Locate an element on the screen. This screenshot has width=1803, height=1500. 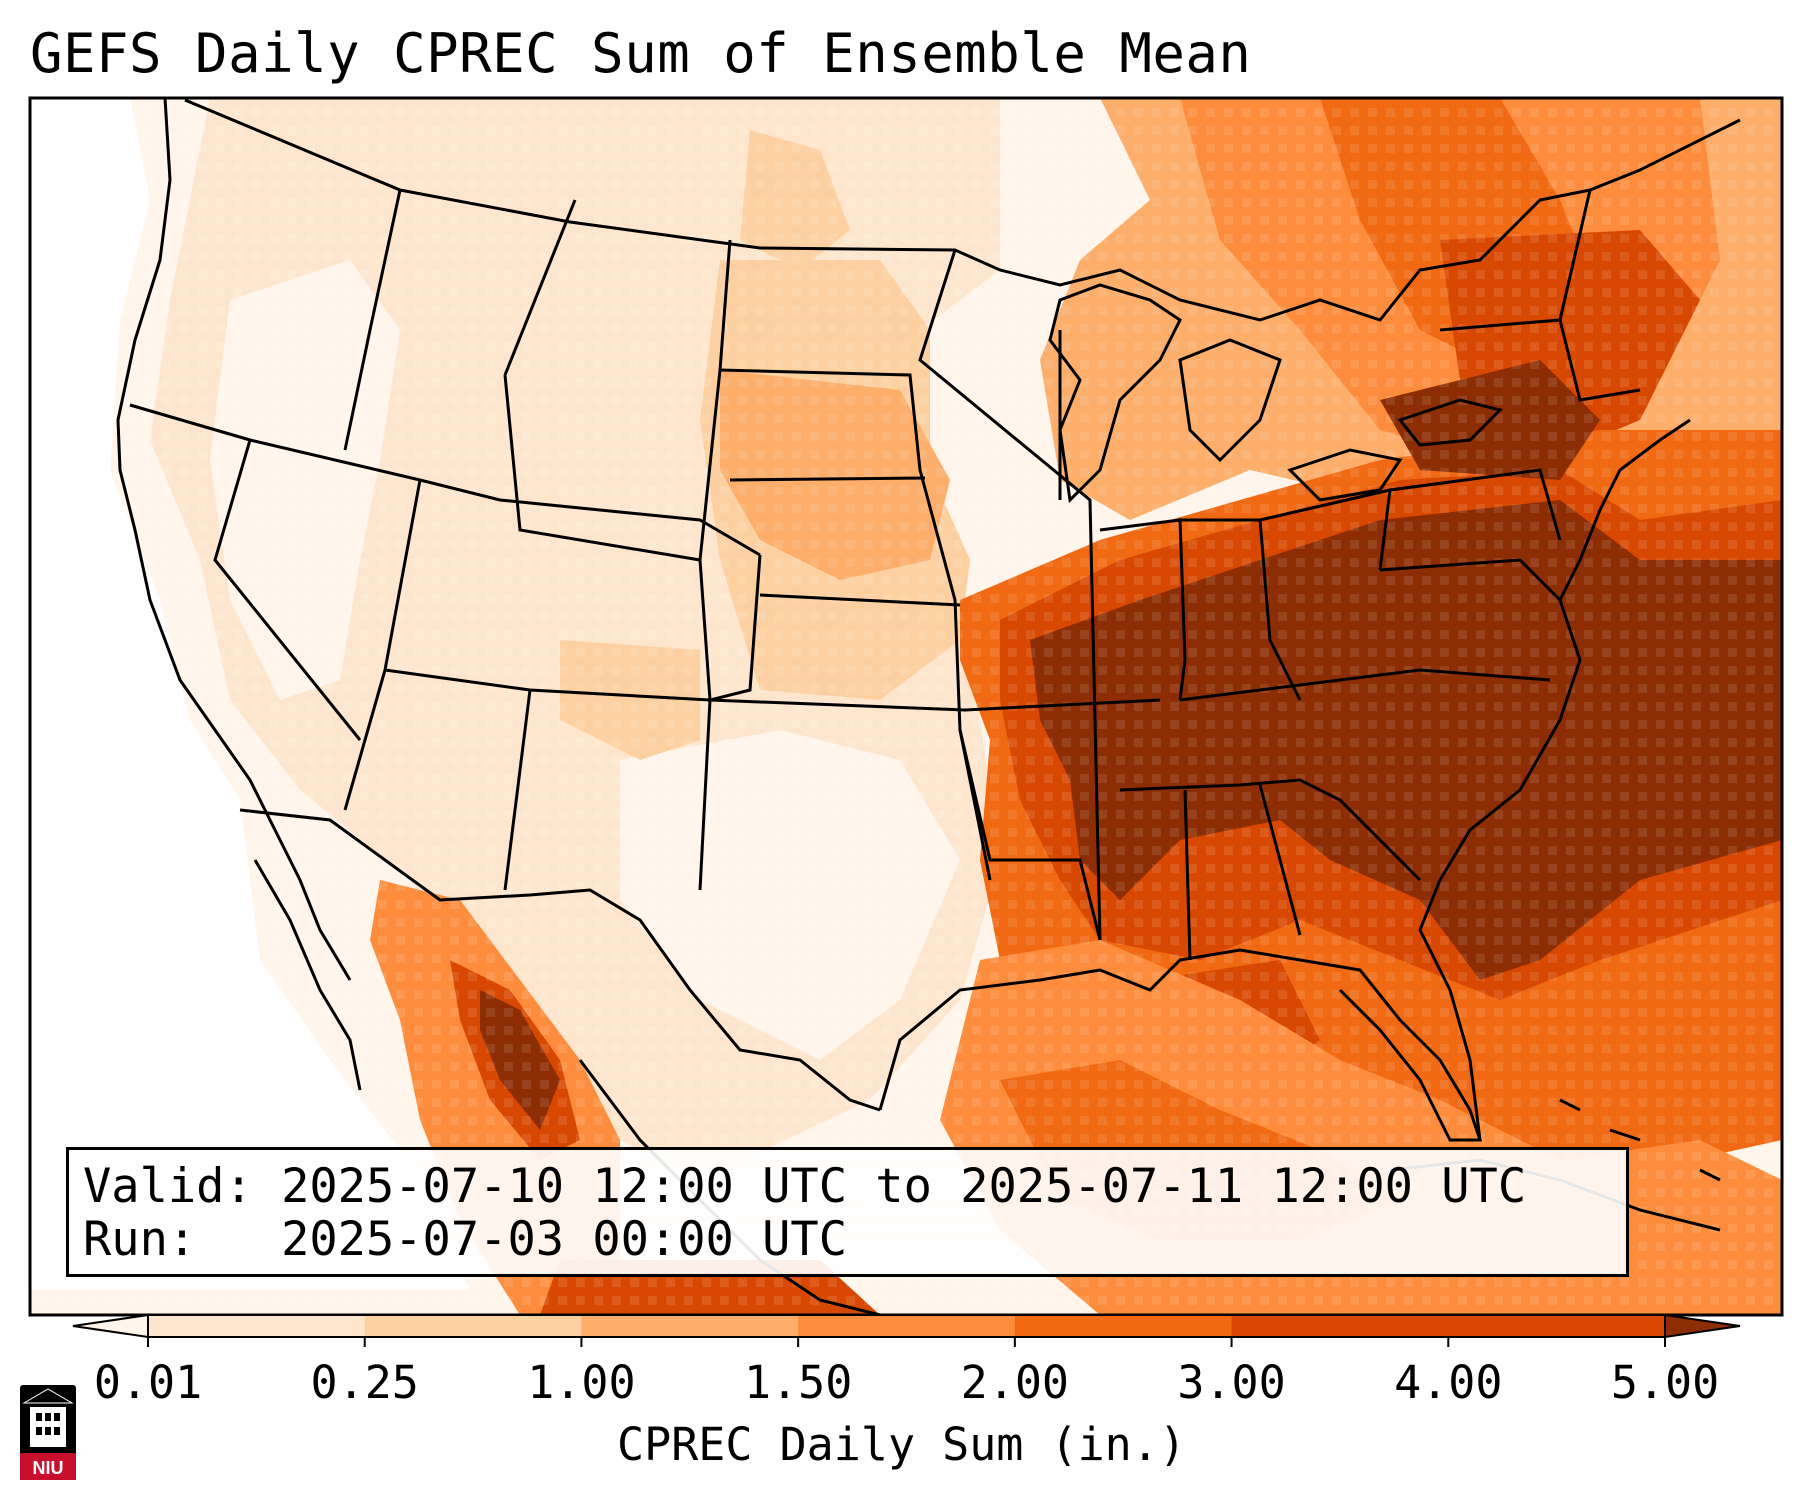
colorbar-tick-label: 0.25 is located at coordinates (364, 1382).